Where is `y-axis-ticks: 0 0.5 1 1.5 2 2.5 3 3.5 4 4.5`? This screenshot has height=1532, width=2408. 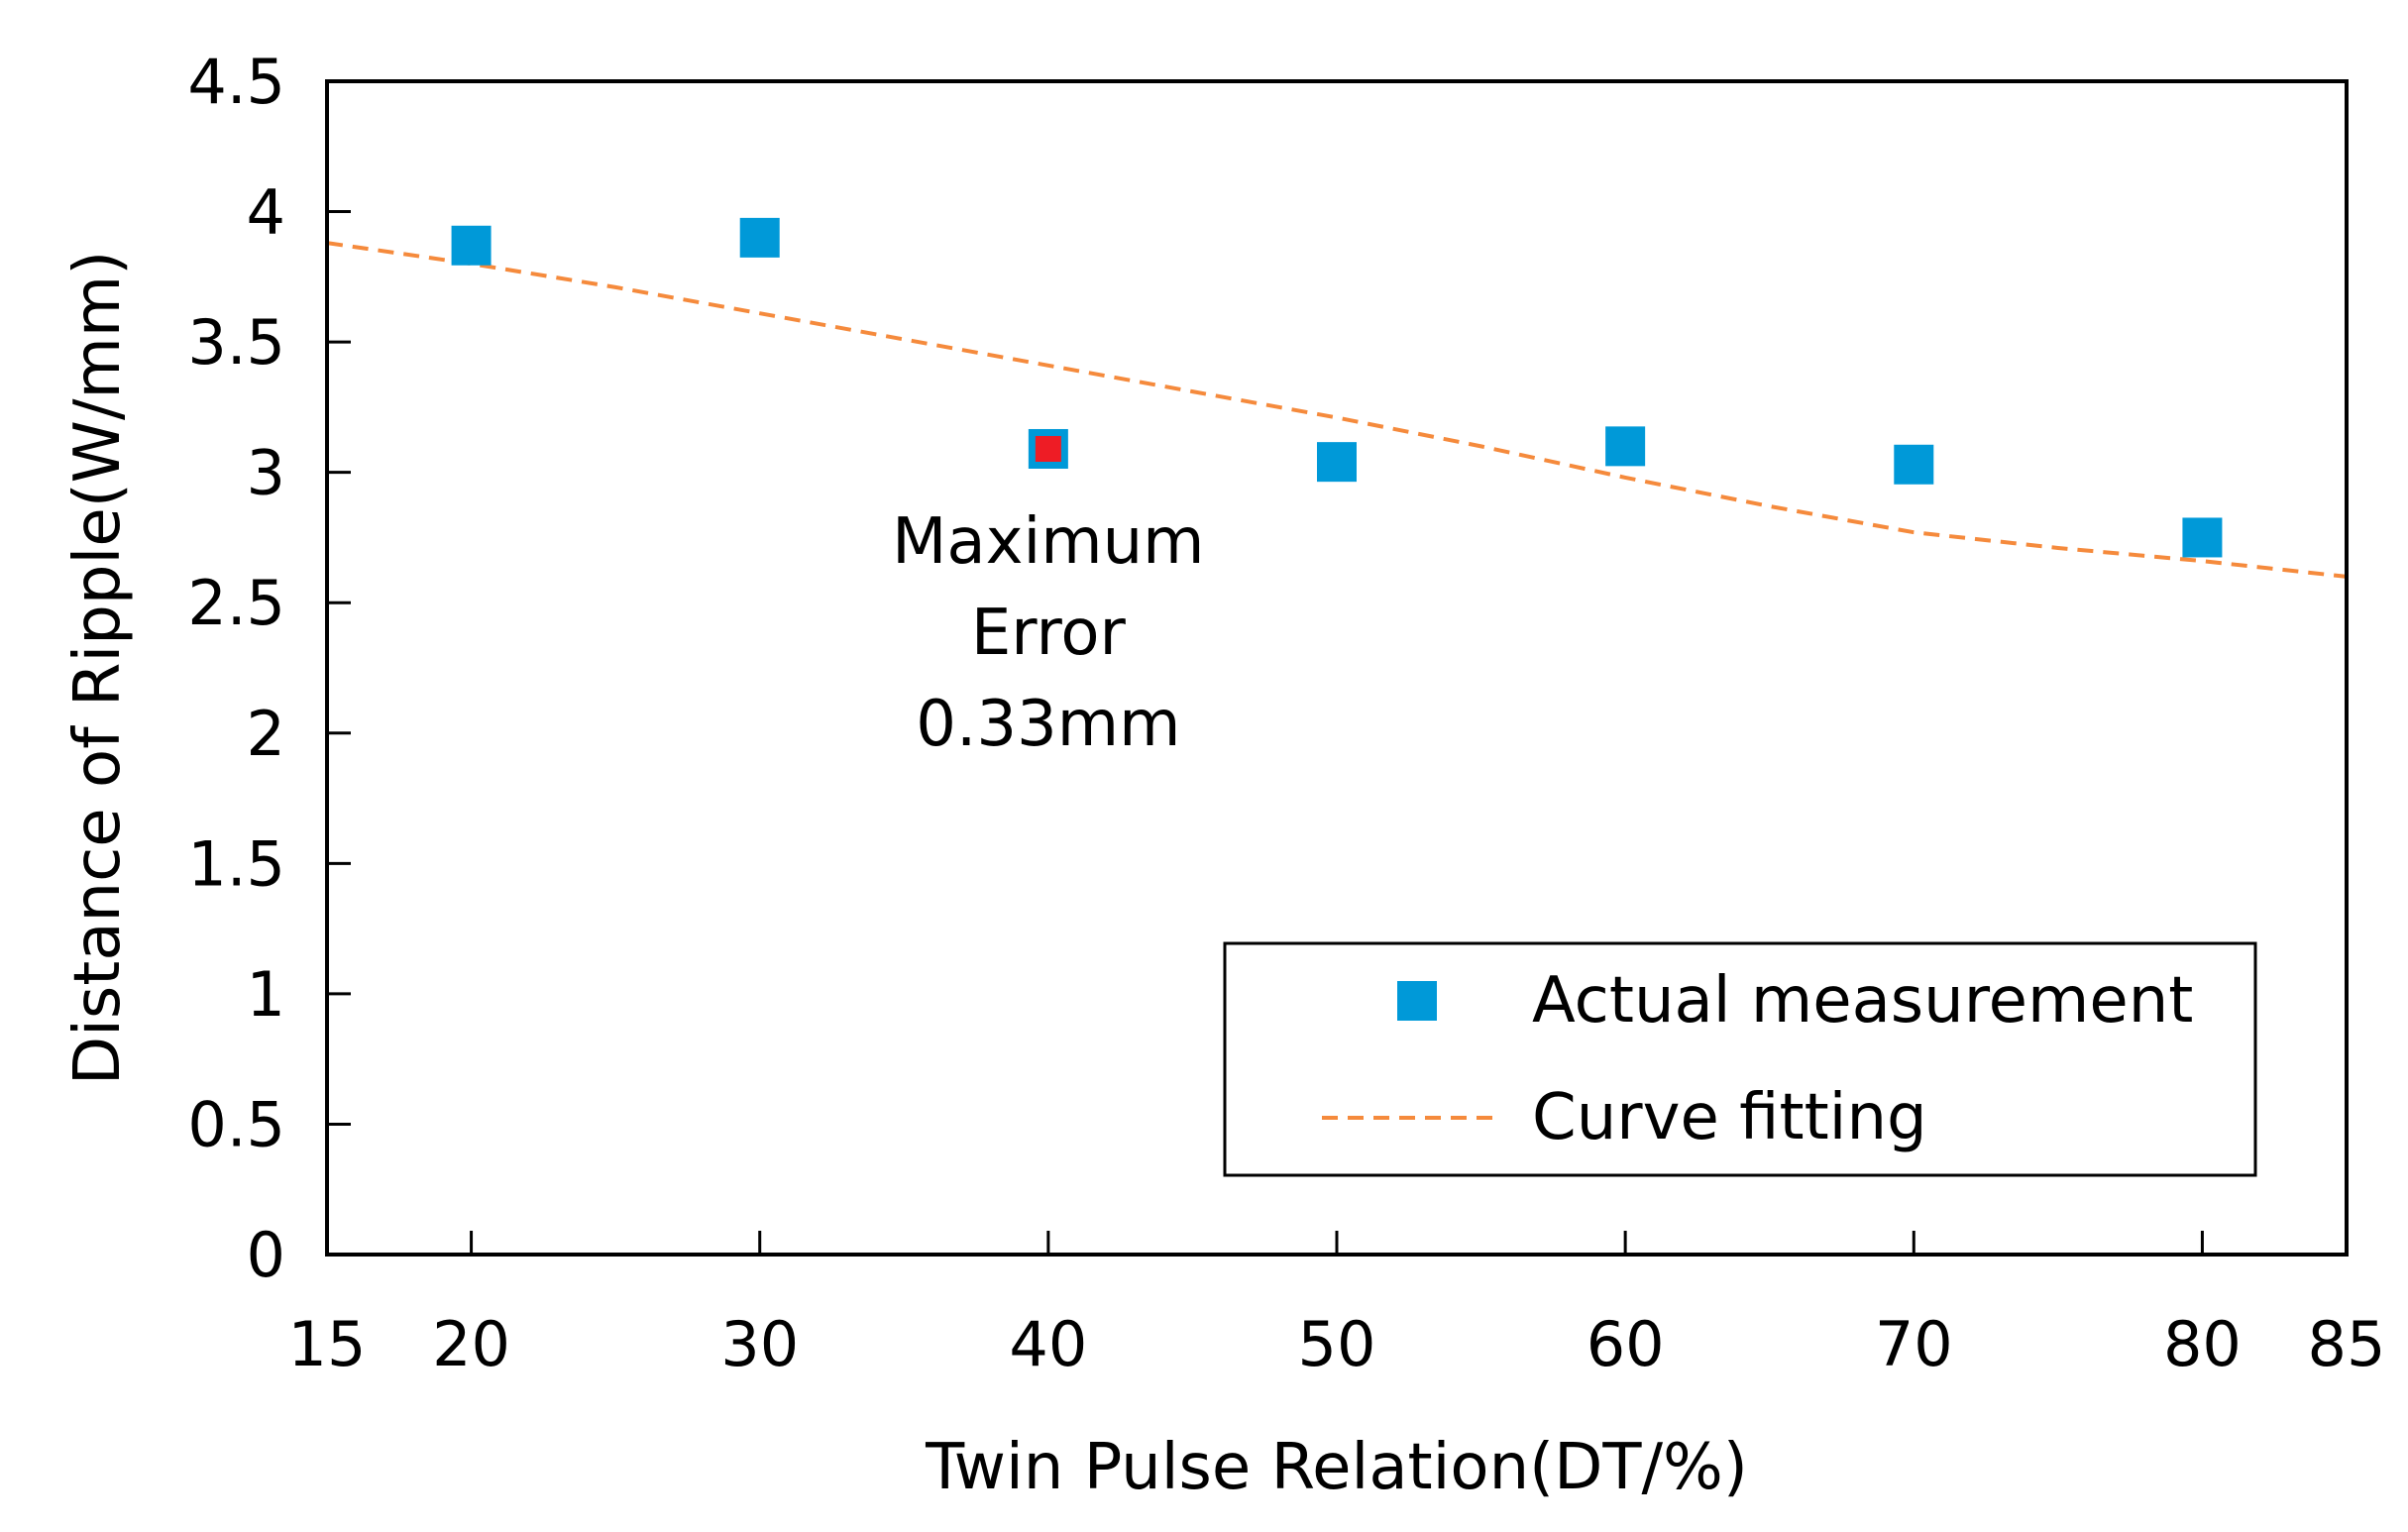
y-axis-ticks: 0 0.5 1 1.5 2 2.5 3 3.5 4 4.5 is located at coordinates (269, 668).